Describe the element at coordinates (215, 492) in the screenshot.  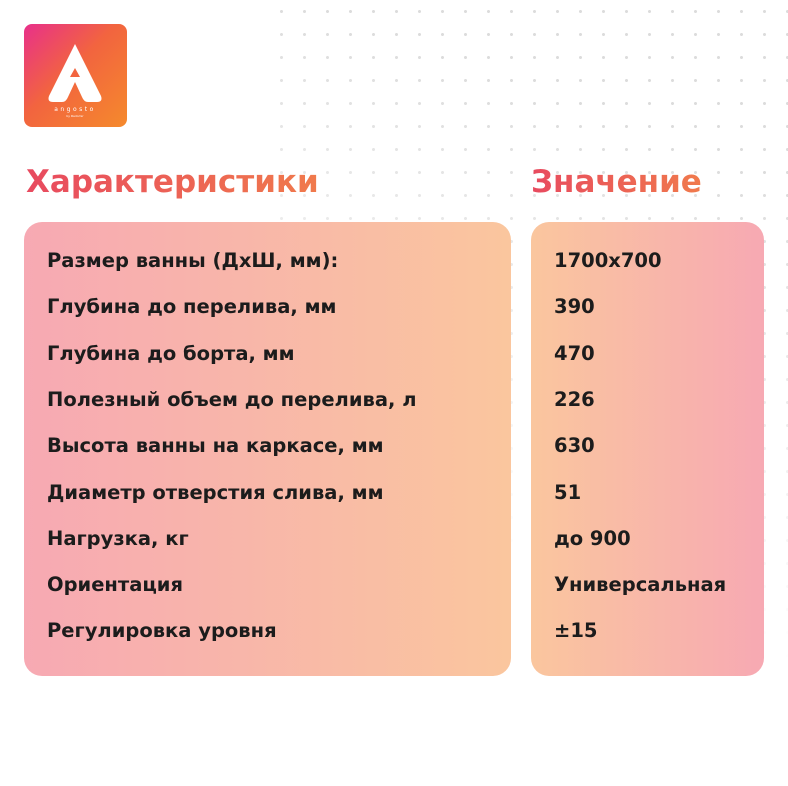
I see `characteristic-label: Диаметр отверстия слива, мм` at that location.